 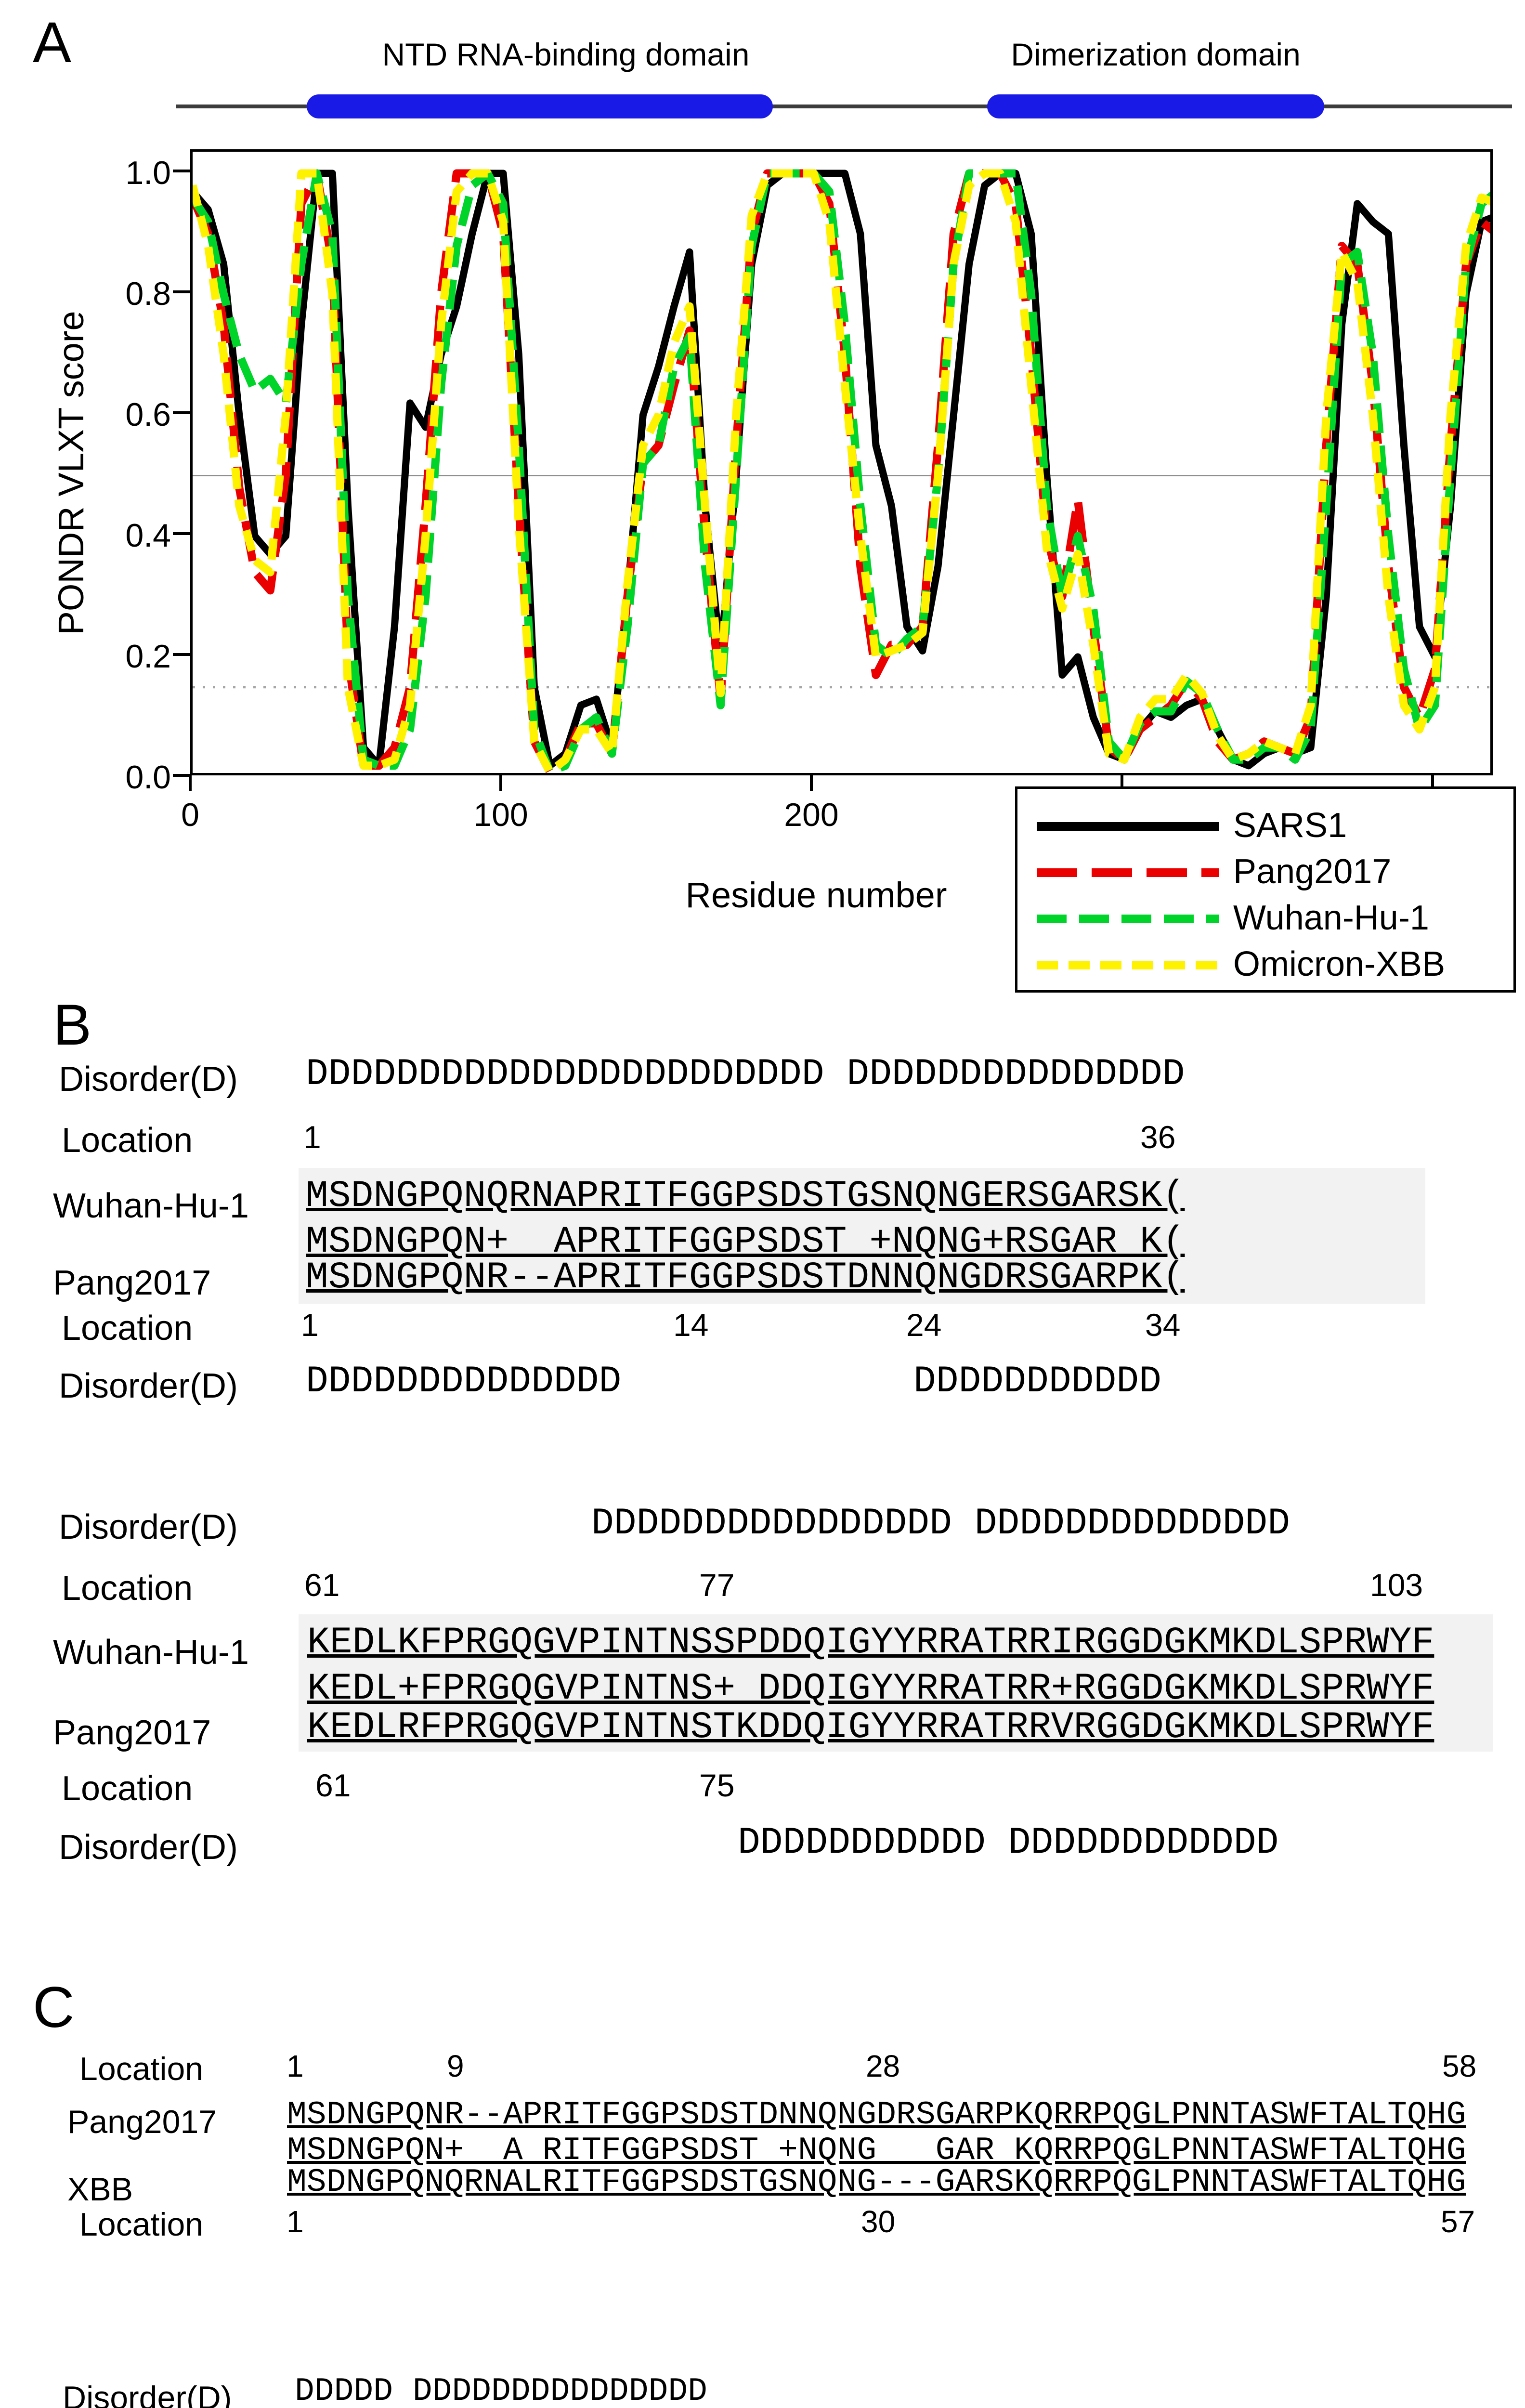 I want to click on c1-loc-top-28: 28, so click(x=883, y=2066).